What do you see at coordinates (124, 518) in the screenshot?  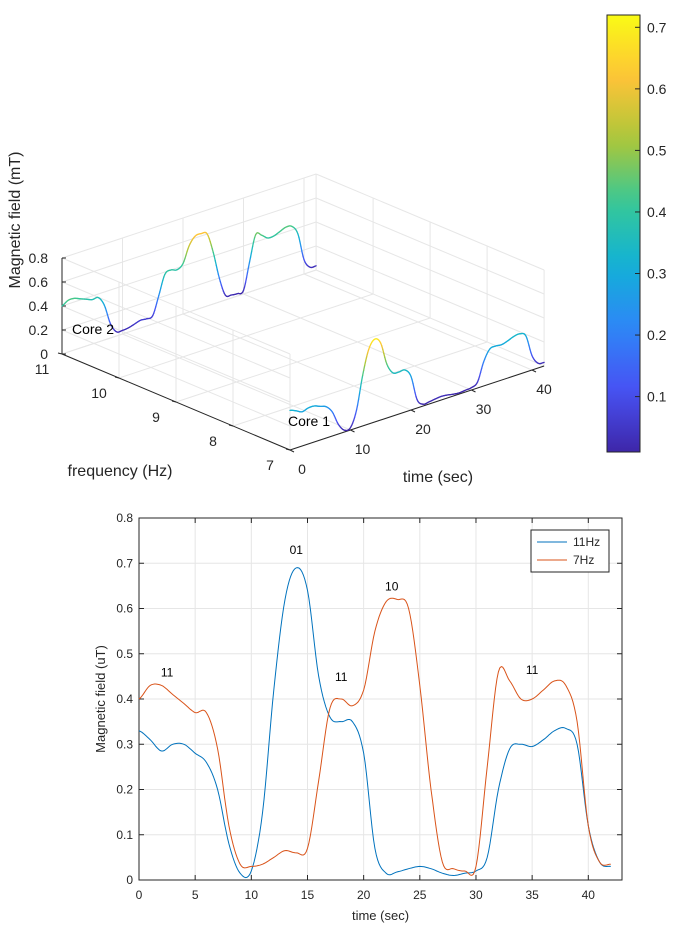 I see `y-tick-label: 0.8` at bounding box center [124, 518].